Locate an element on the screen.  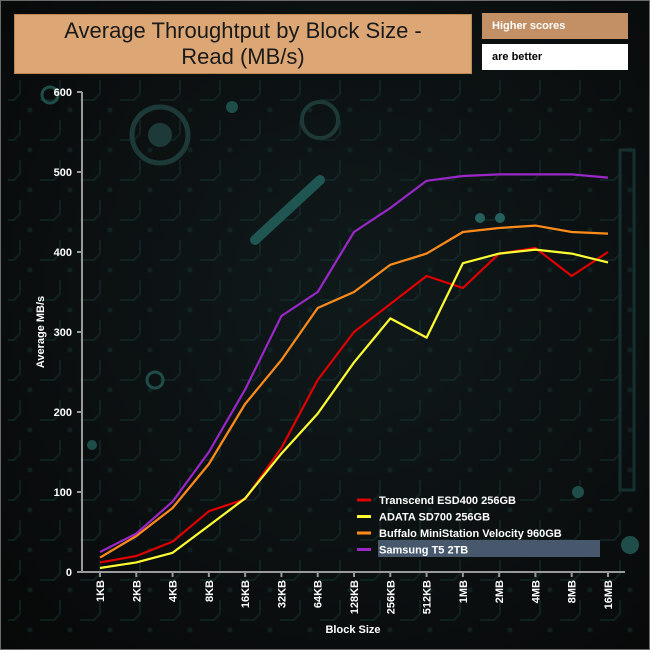
y-tick-label: 200 is located at coordinates (63, 413).